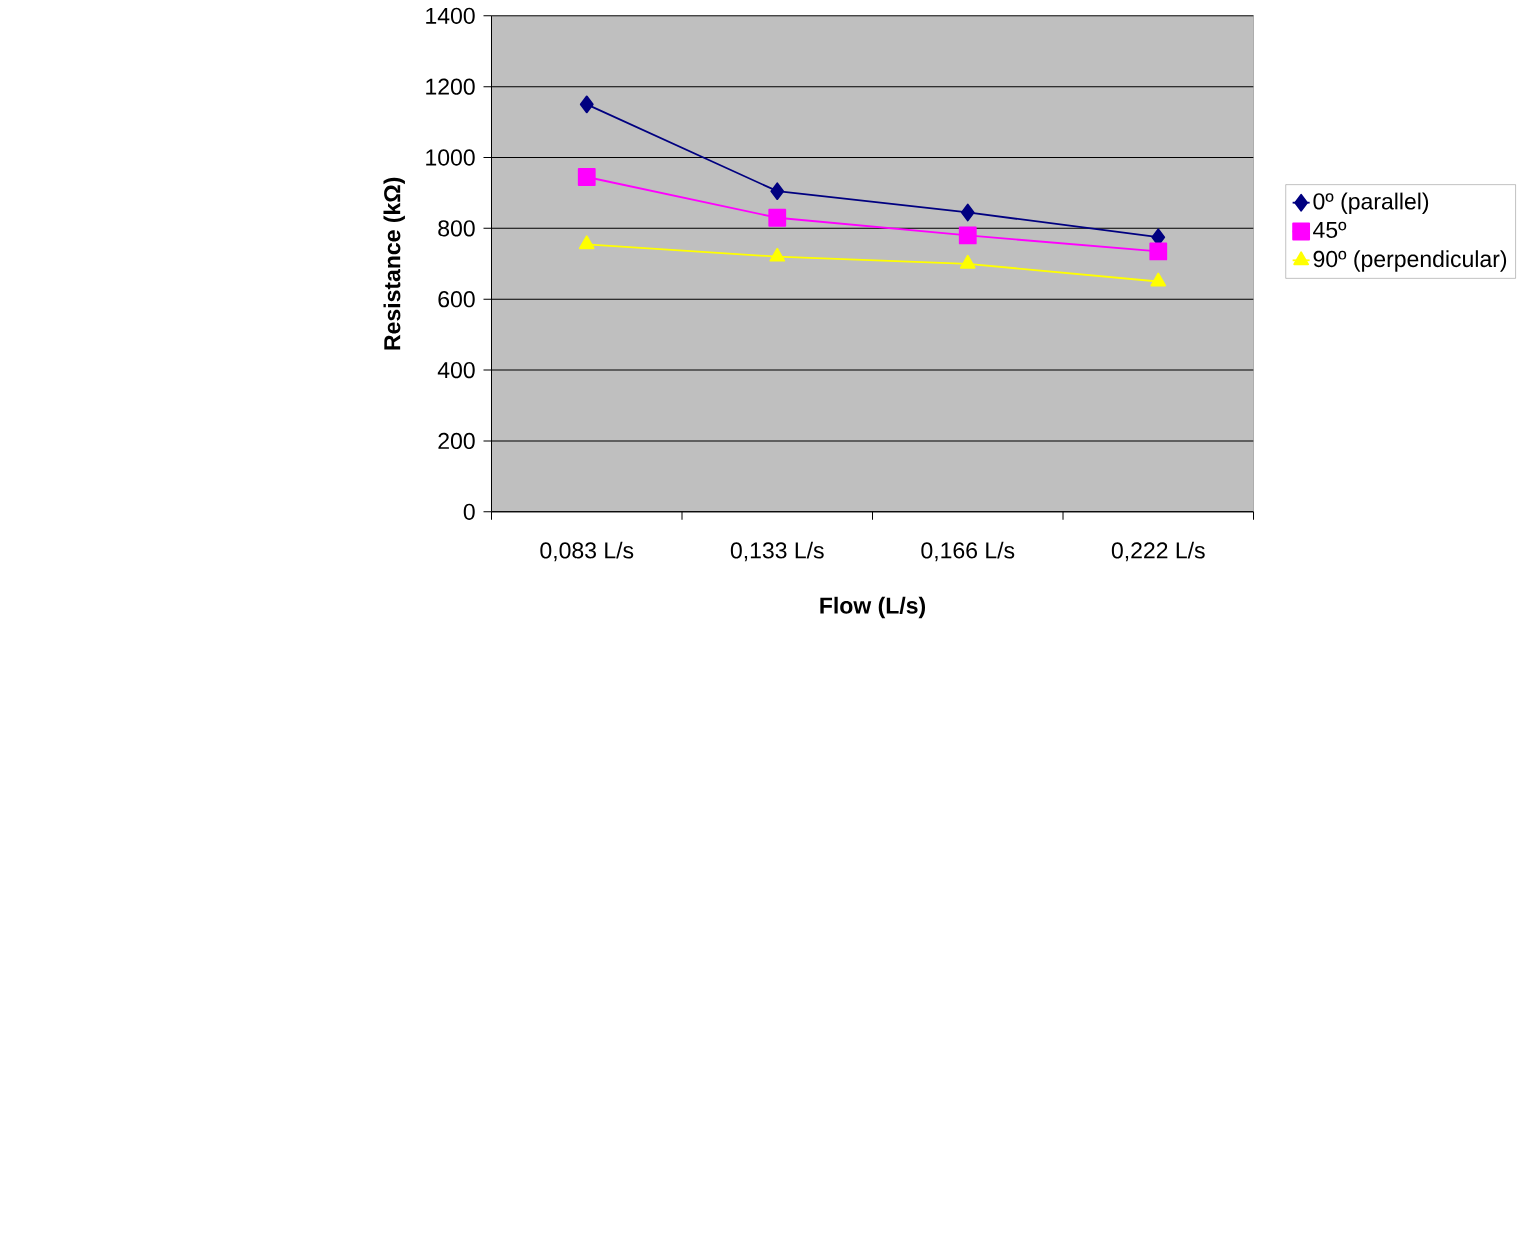 This screenshot has width=1536, height=1249. What do you see at coordinates (1330, 230) in the screenshot?
I see `legend-label: 45º` at bounding box center [1330, 230].